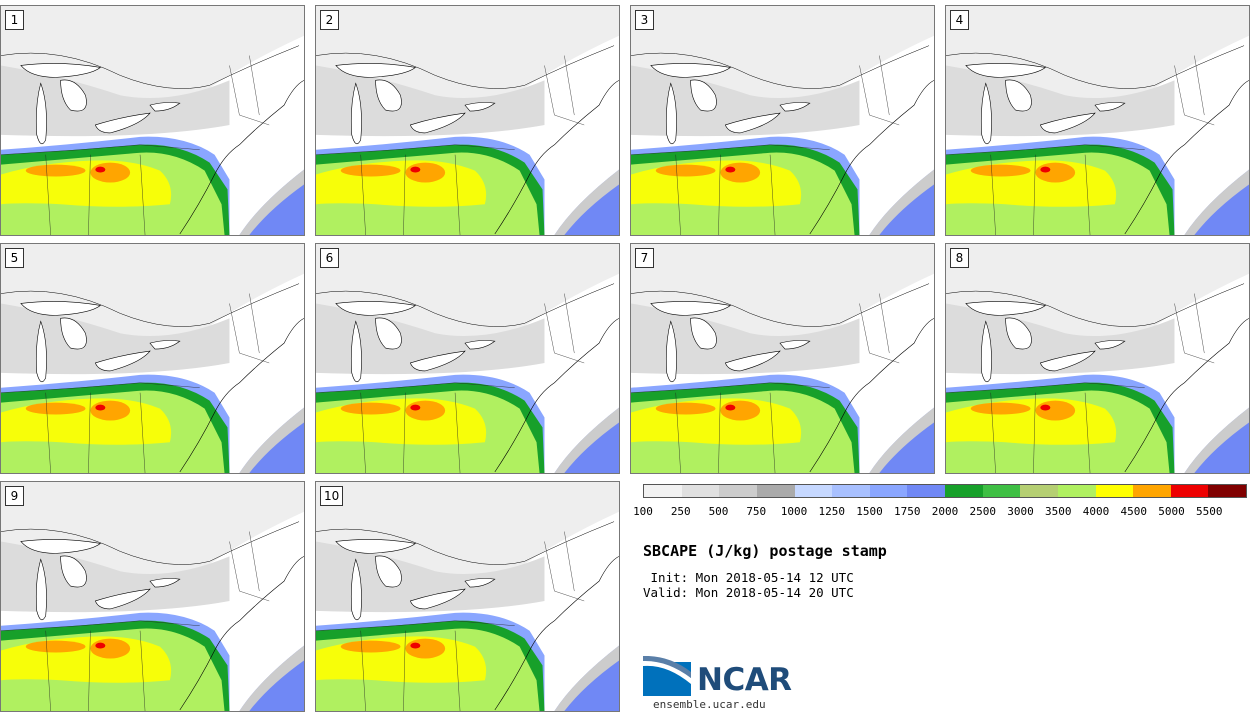  I want to click on legend-tick-label: 5000, so click(1171, 511).